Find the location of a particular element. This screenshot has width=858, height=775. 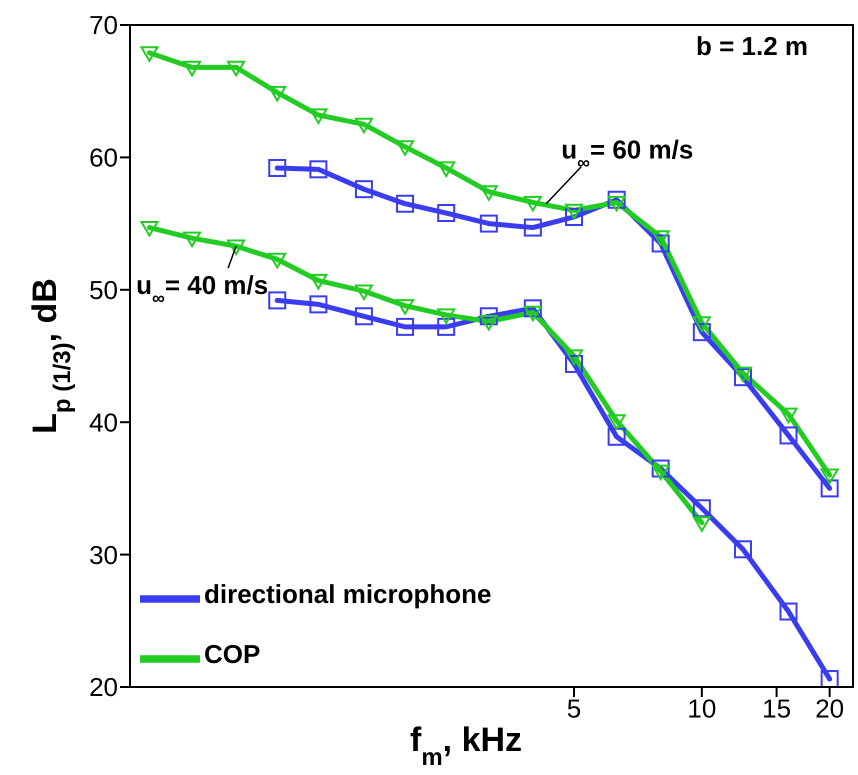

annotation: u$_{∞}$= 40 m/s is located at coordinates (202, 289).